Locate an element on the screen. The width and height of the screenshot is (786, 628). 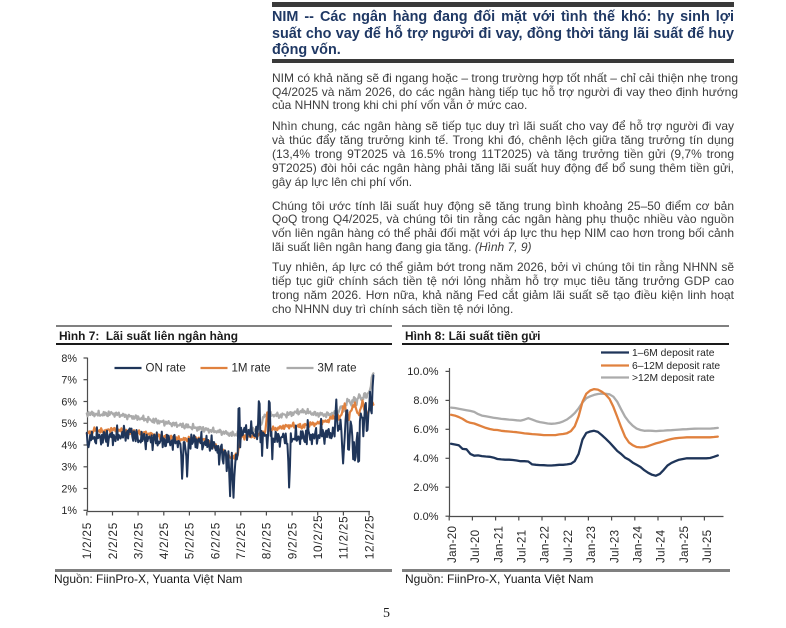
svg-text: 11/2/25 is located at coordinates (344, 538).